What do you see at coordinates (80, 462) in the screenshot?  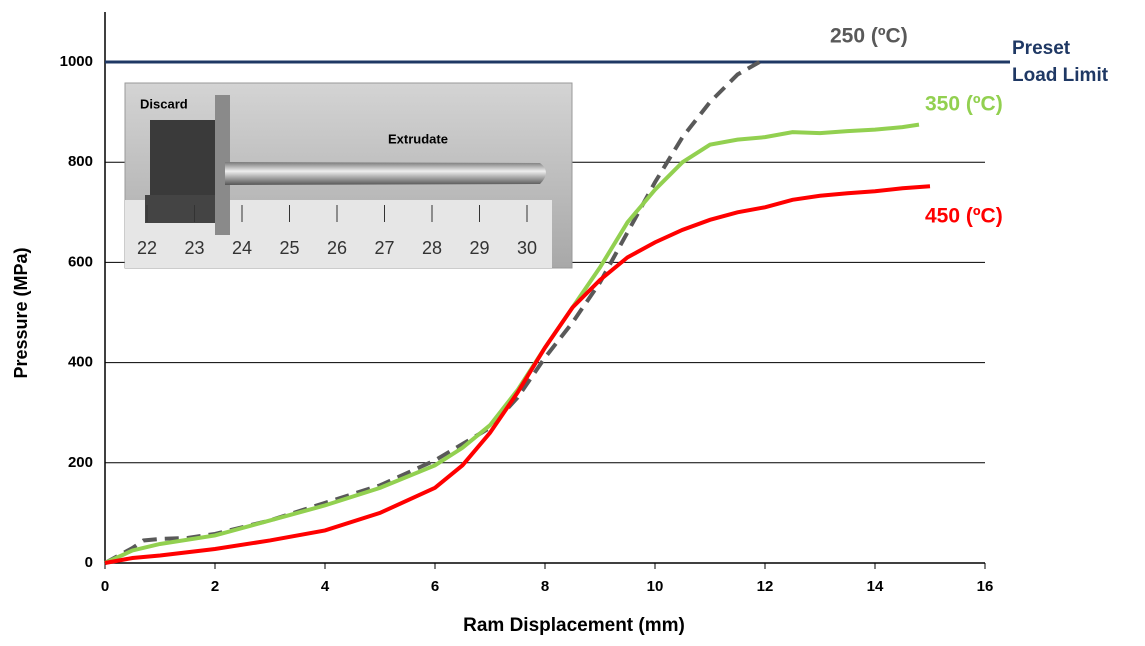 I see `y-tick-label: 200` at bounding box center [80, 462].